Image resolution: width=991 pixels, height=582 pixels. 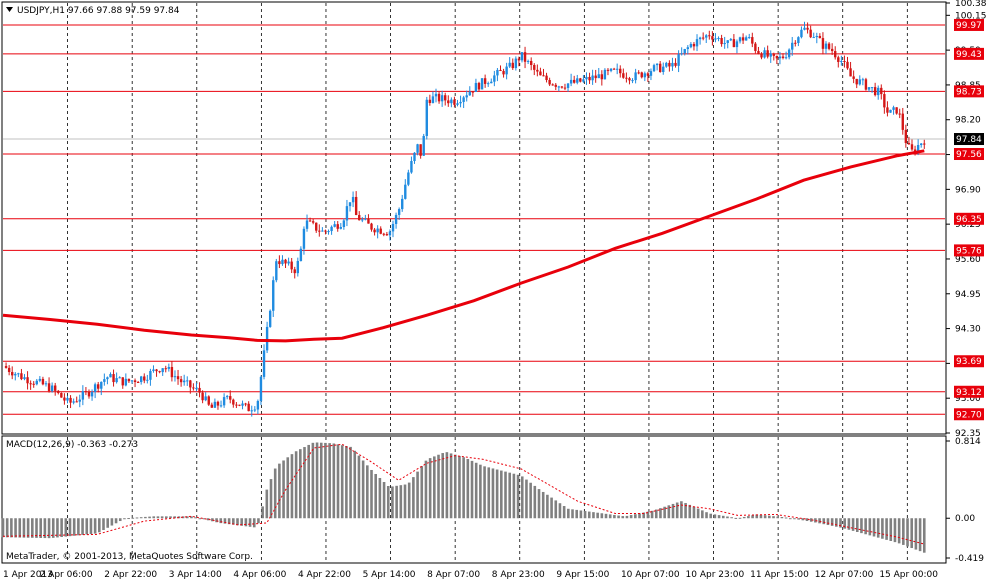 I want to click on triangle-down-icon, so click(x=9, y=9).